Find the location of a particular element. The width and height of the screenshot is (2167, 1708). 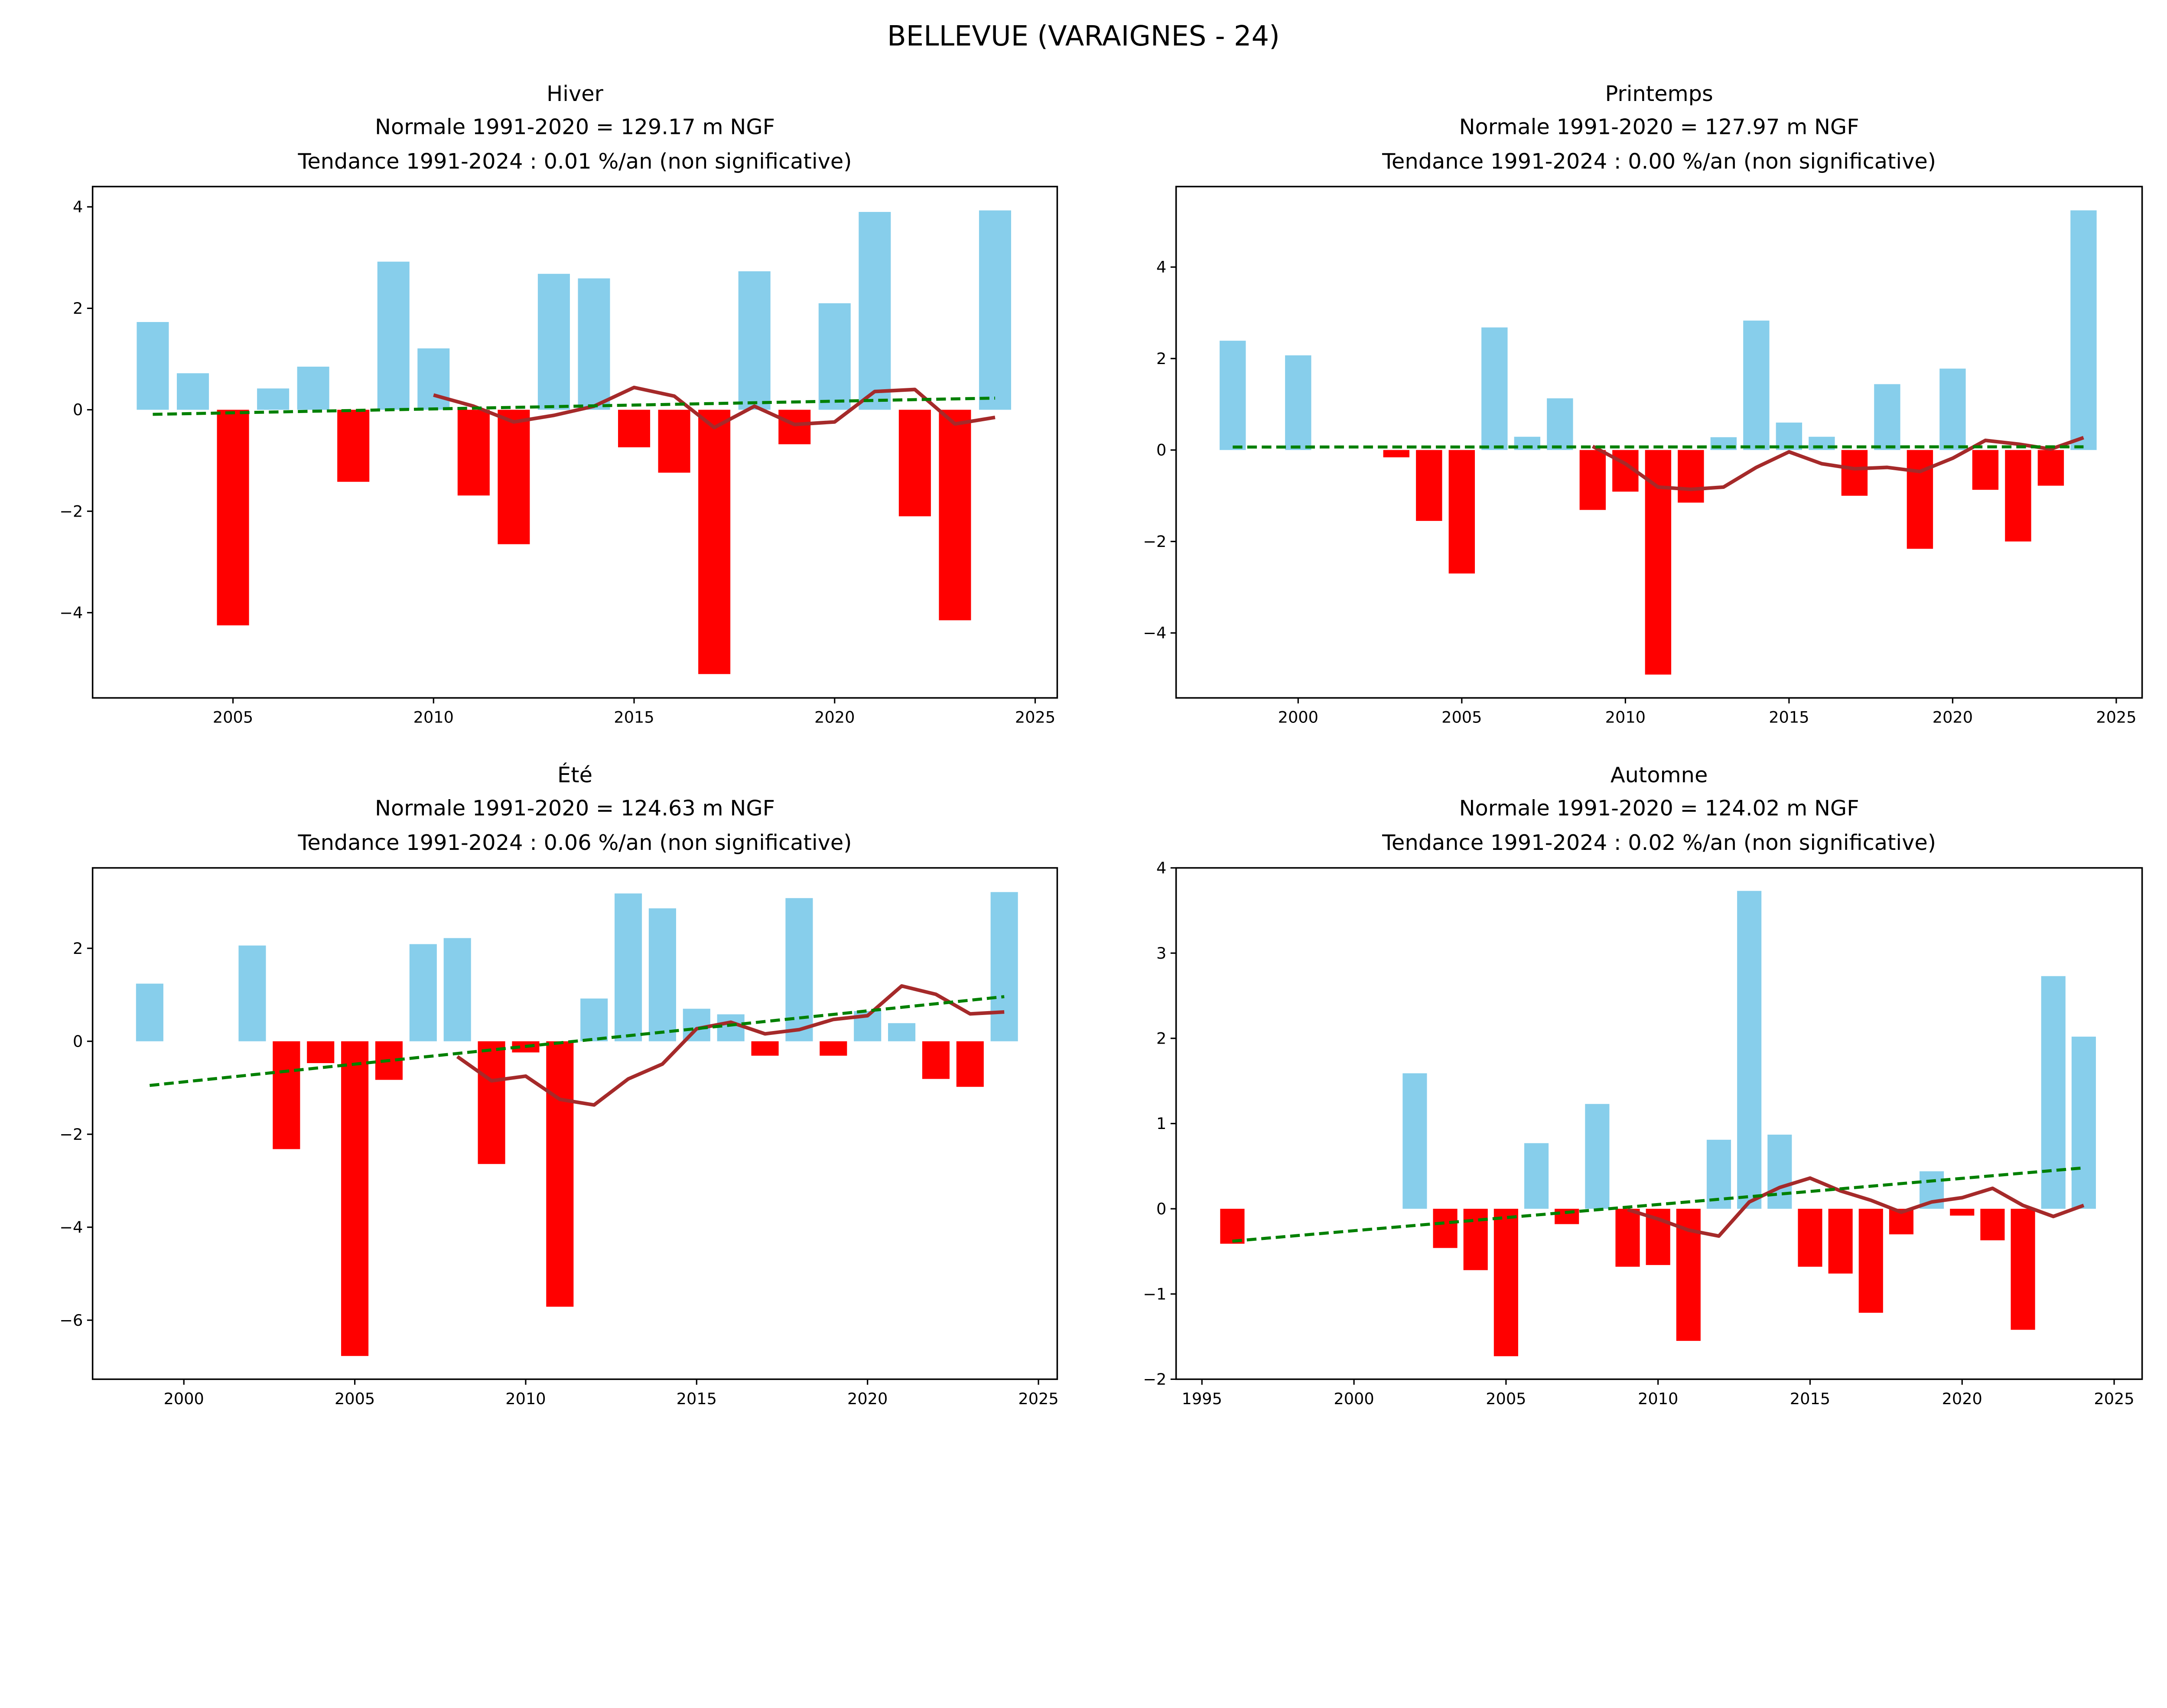

subplot-title: Été is located at coordinates (574, 774).